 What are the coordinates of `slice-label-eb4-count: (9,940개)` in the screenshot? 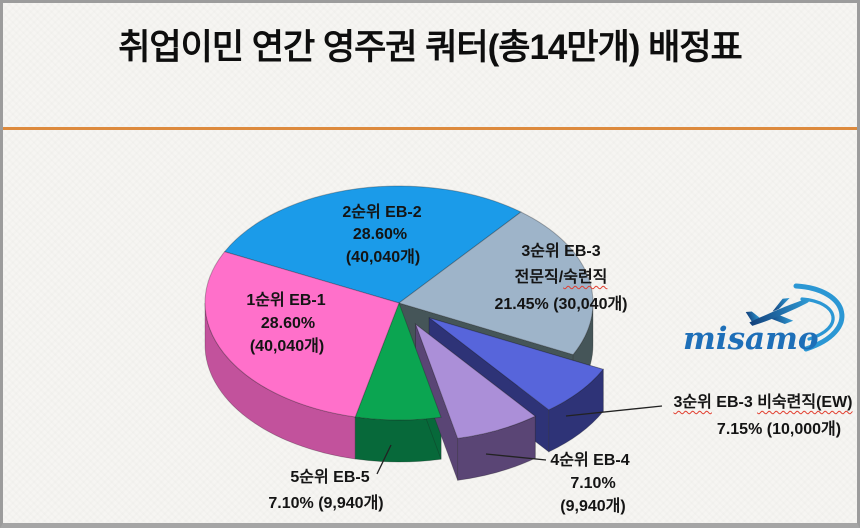 It's located at (593, 506).